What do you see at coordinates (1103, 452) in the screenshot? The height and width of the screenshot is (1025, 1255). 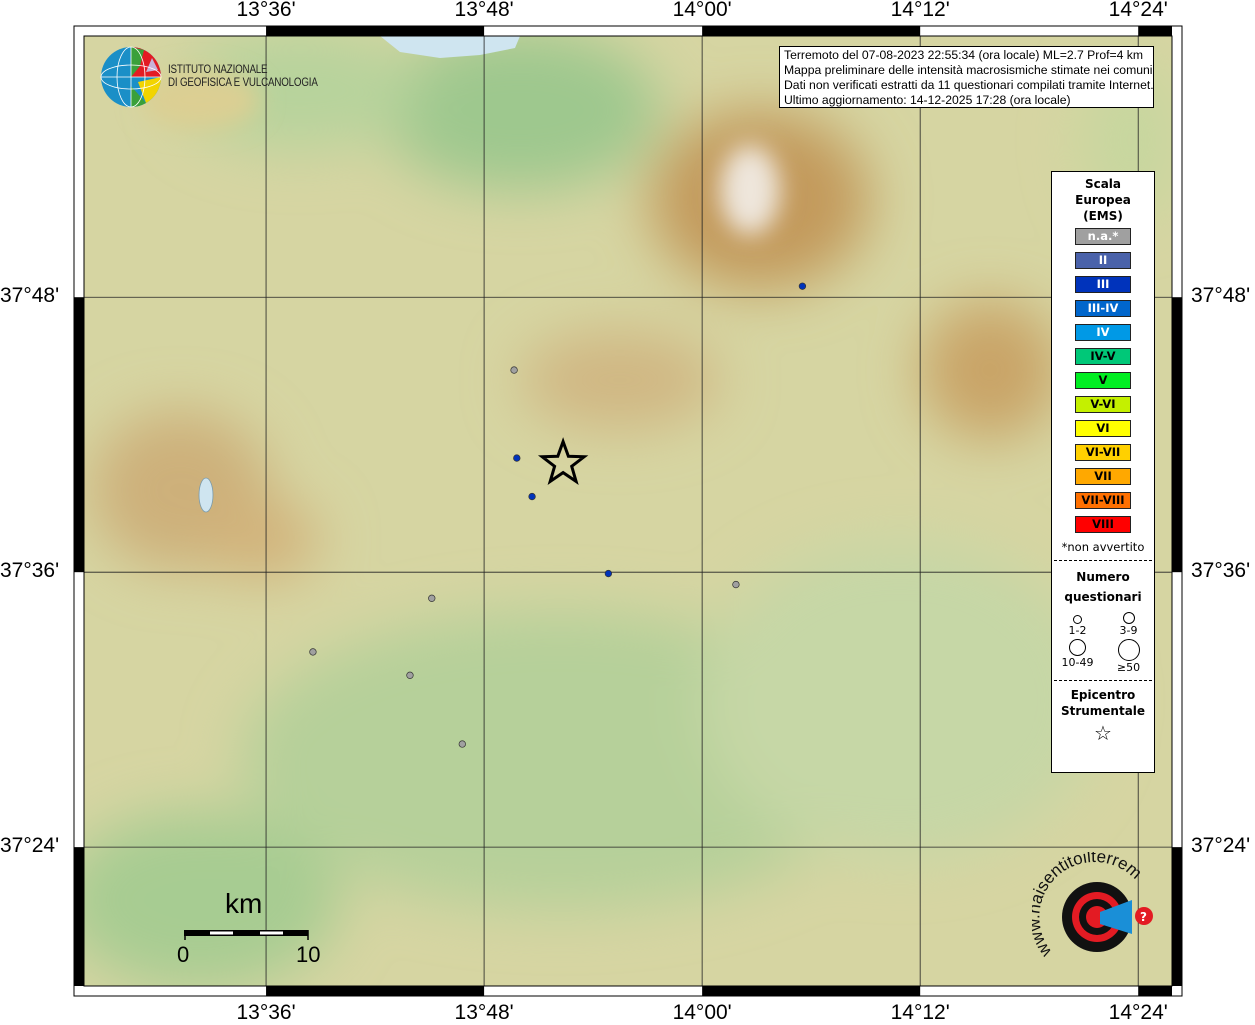 I see `legend-swatch: VI-VII` at bounding box center [1103, 452].